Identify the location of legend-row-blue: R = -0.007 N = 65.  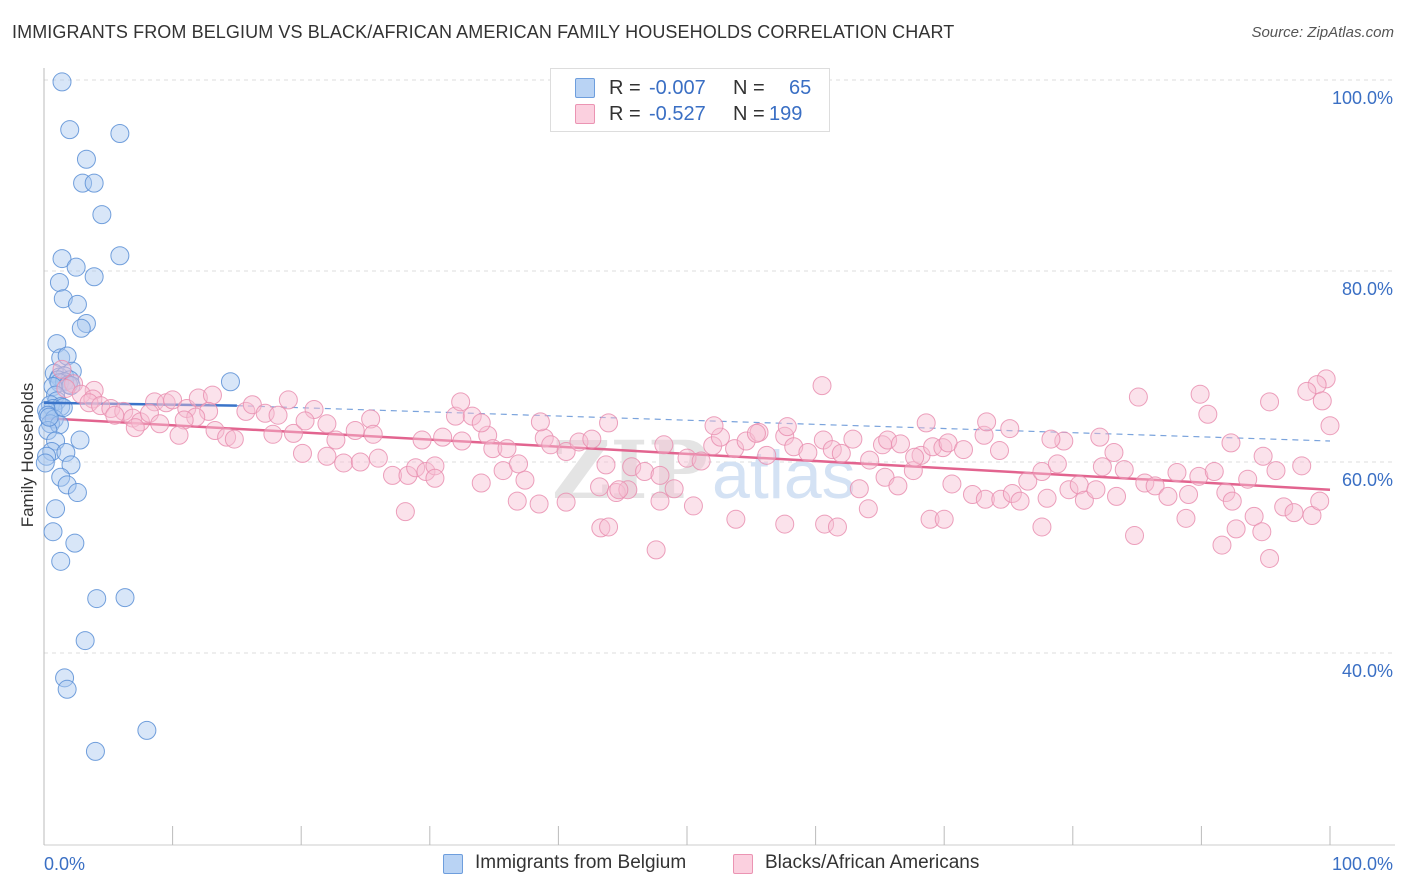
(690, 87).